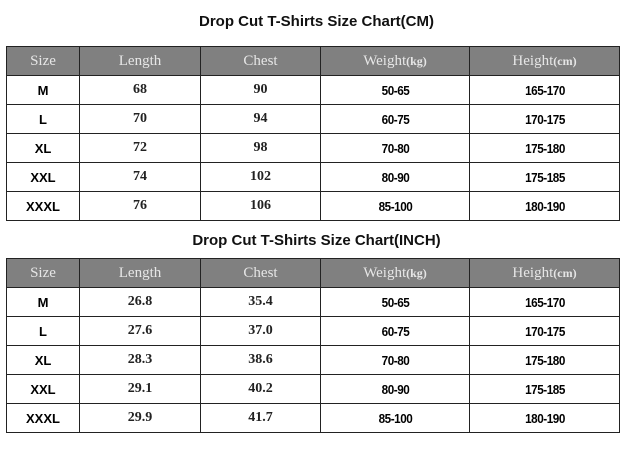 This screenshot has width=633, height=450. I want to click on cell-chest: 106, so click(260, 206).